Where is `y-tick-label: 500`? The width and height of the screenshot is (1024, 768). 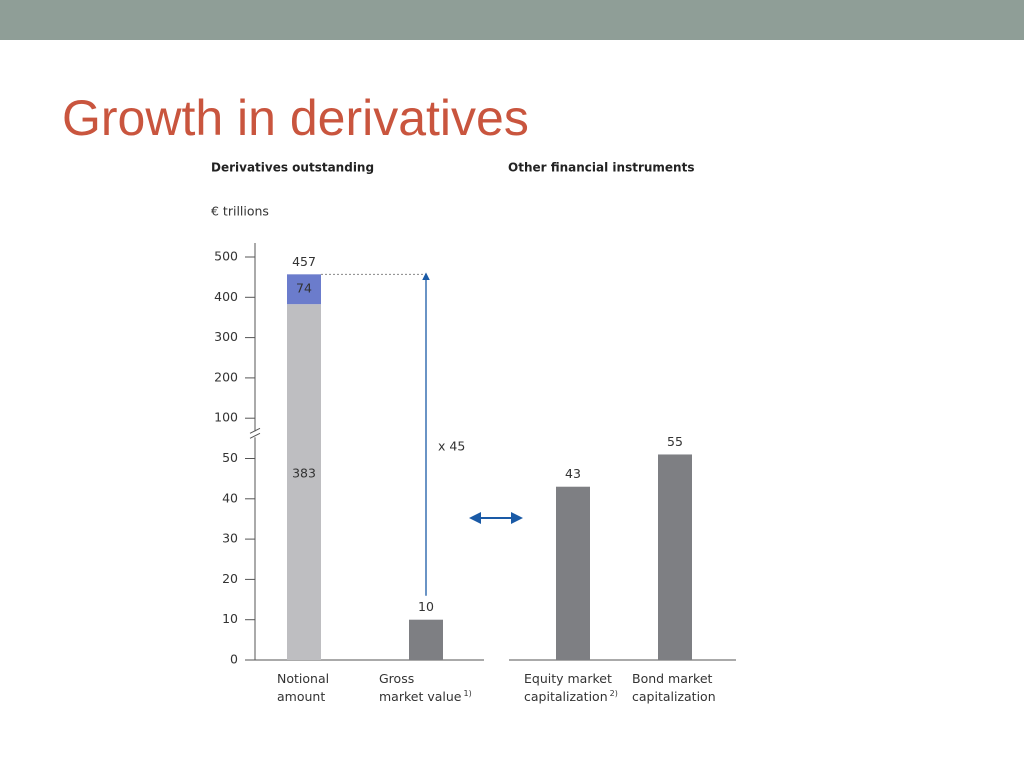 y-tick-label: 500 is located at coordinates (226, 256).